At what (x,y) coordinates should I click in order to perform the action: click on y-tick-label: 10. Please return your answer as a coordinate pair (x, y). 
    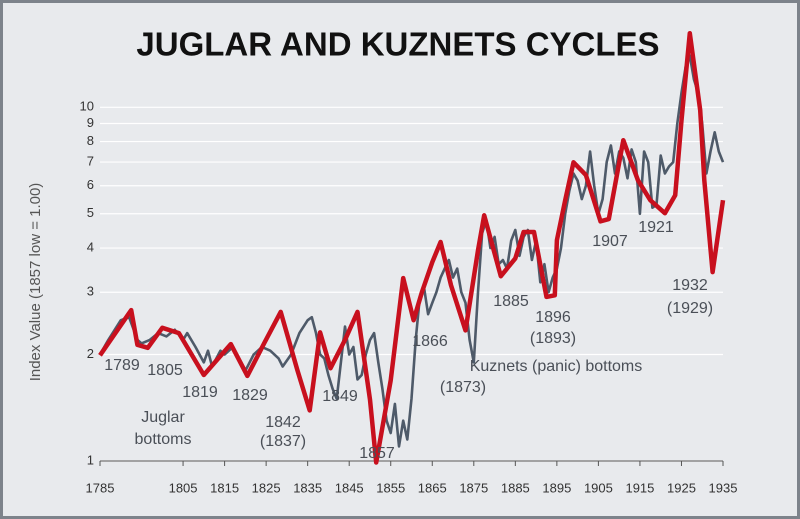
    Looking at the image, I should click on (87, 106).